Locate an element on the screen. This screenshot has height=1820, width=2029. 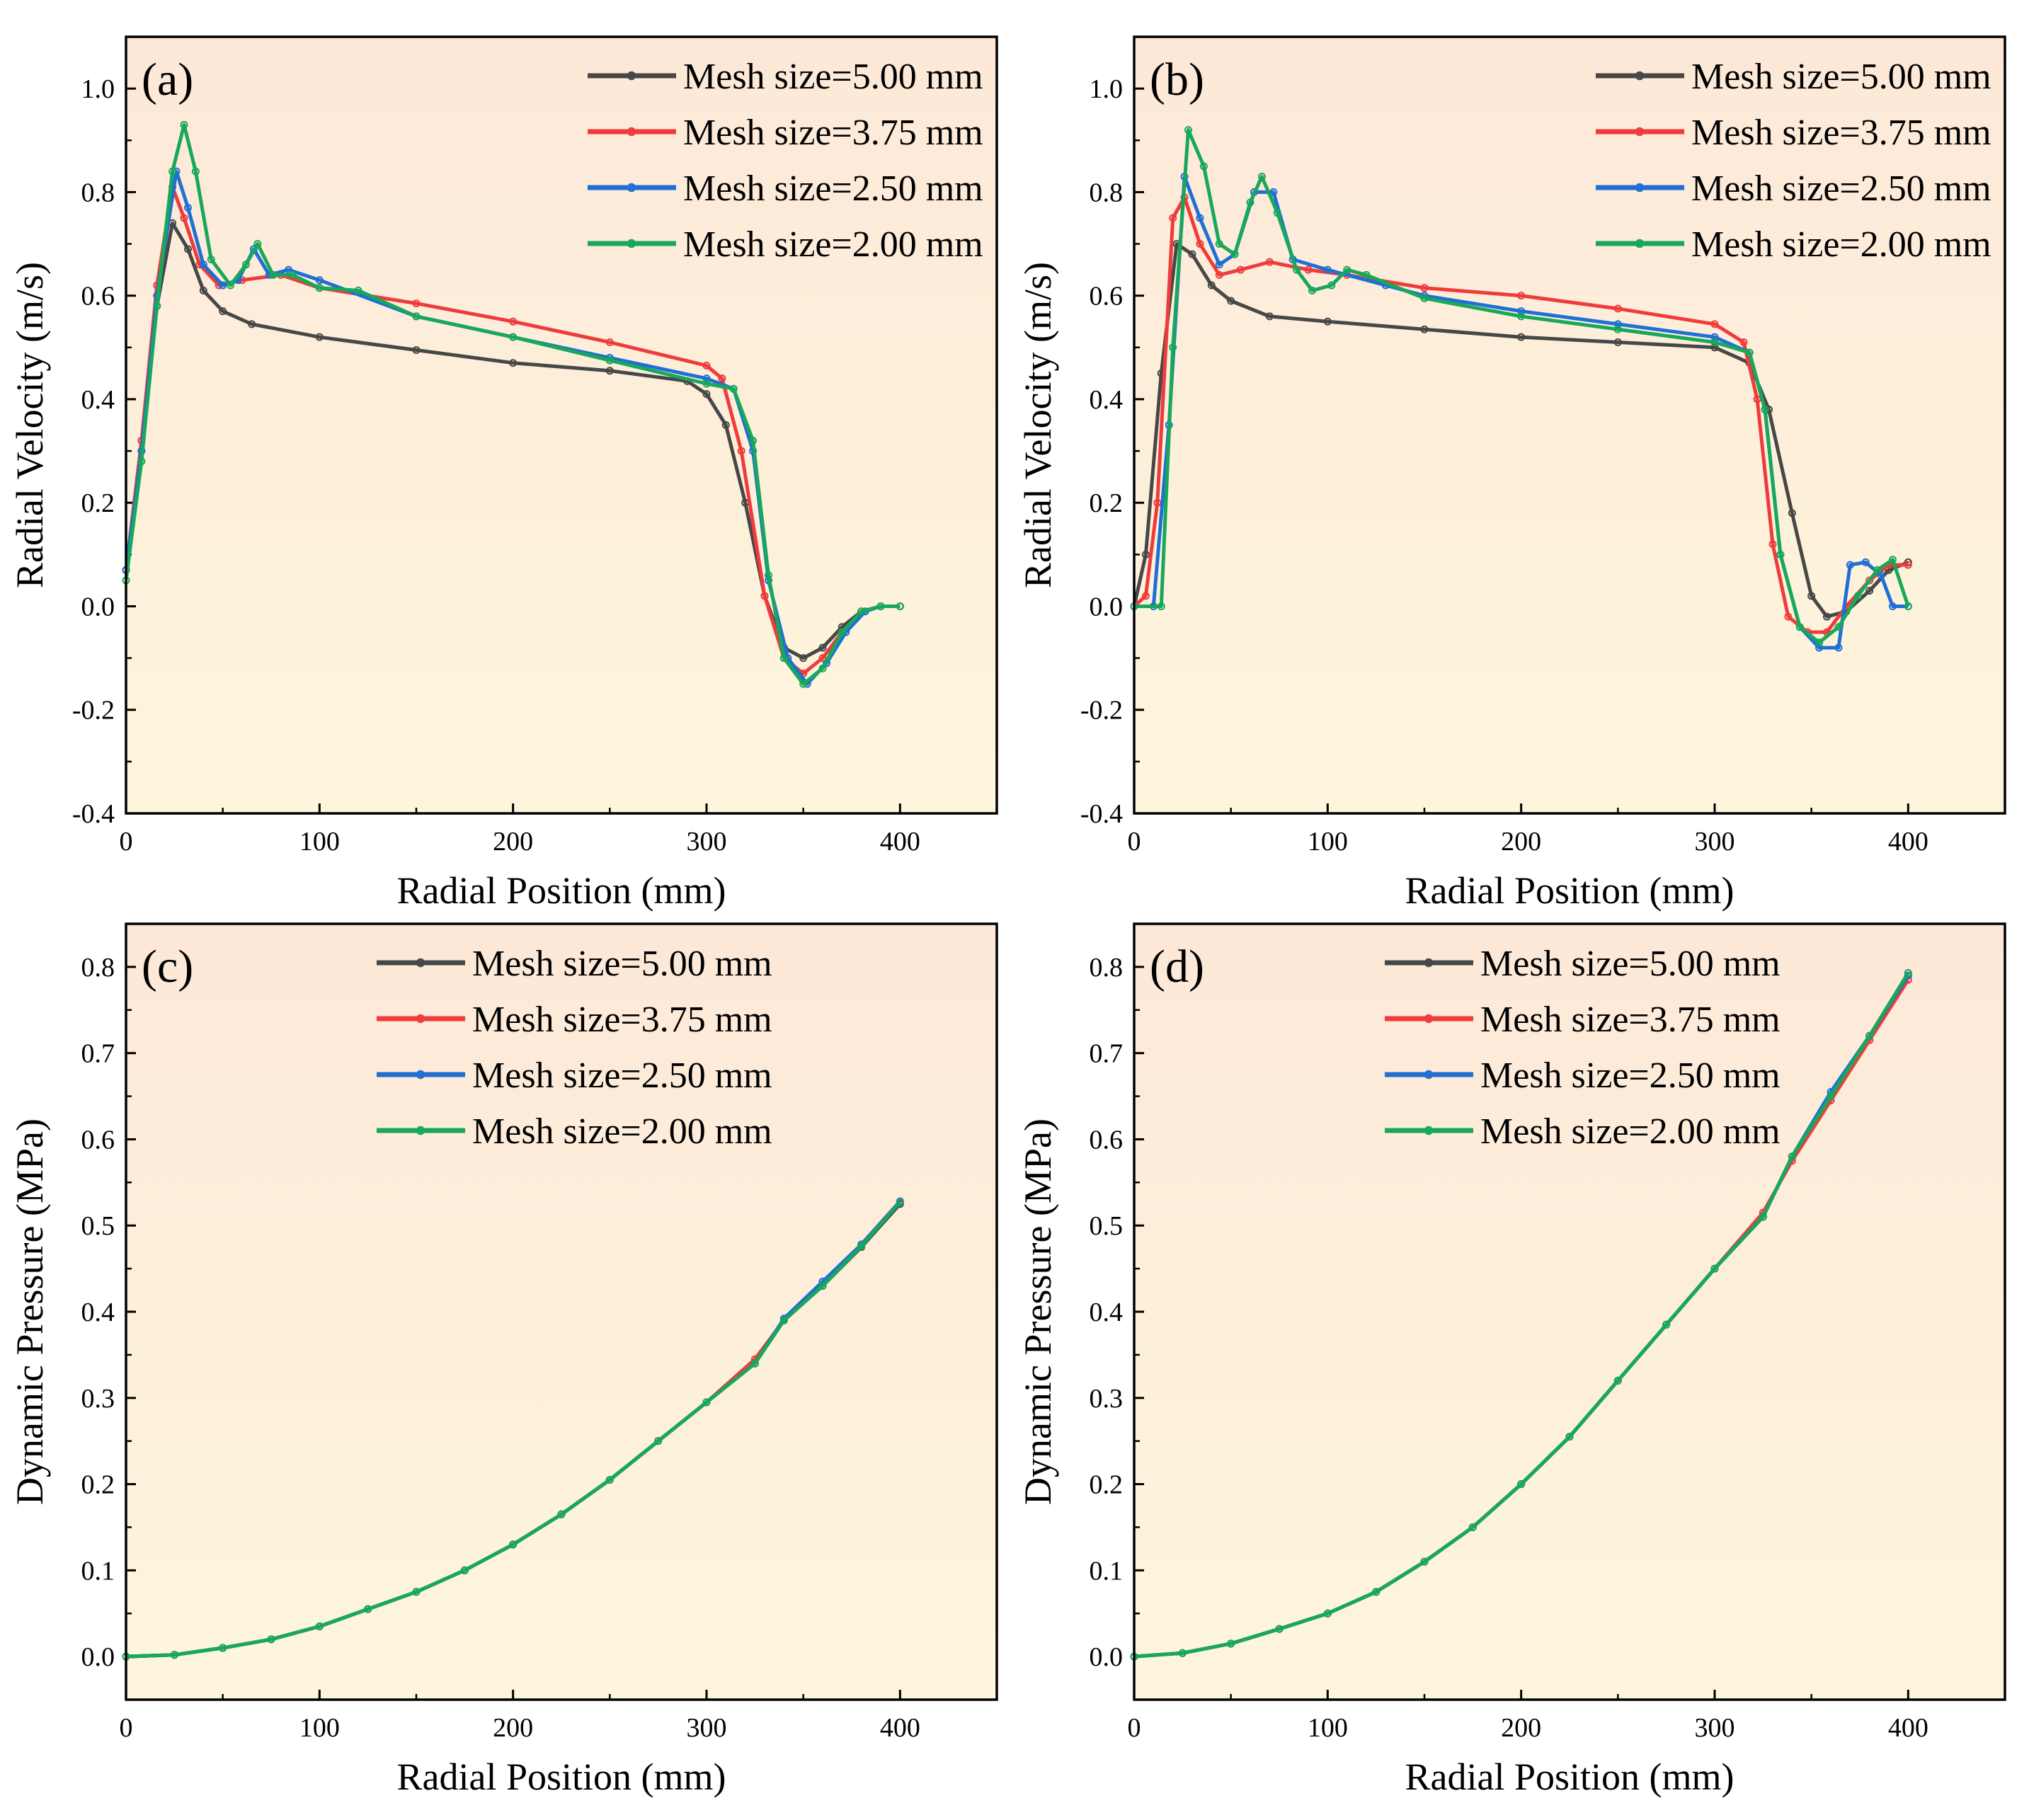
panel-label: (c) is located at coordinates (167, 966).